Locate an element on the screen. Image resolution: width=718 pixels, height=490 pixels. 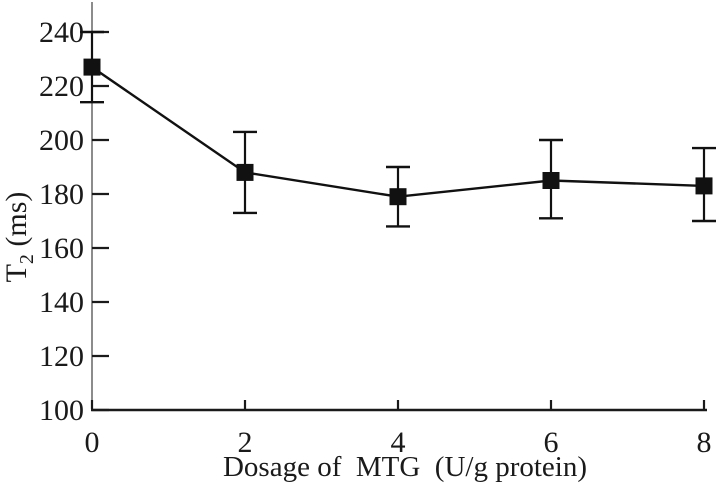
x-tick-label: 6 is located at coordinates (551, 442).